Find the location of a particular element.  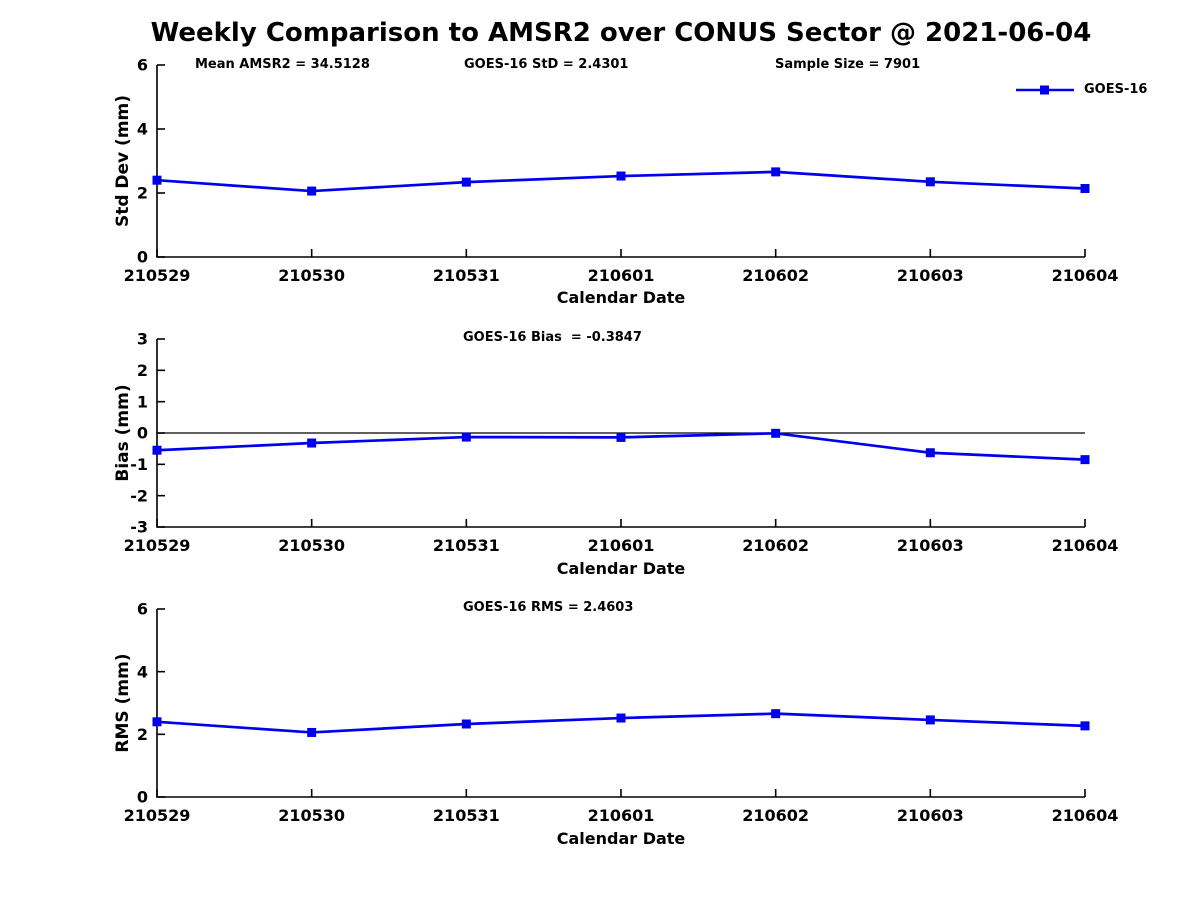

y-tick-label: 1 is located at coordinates (142, 401).